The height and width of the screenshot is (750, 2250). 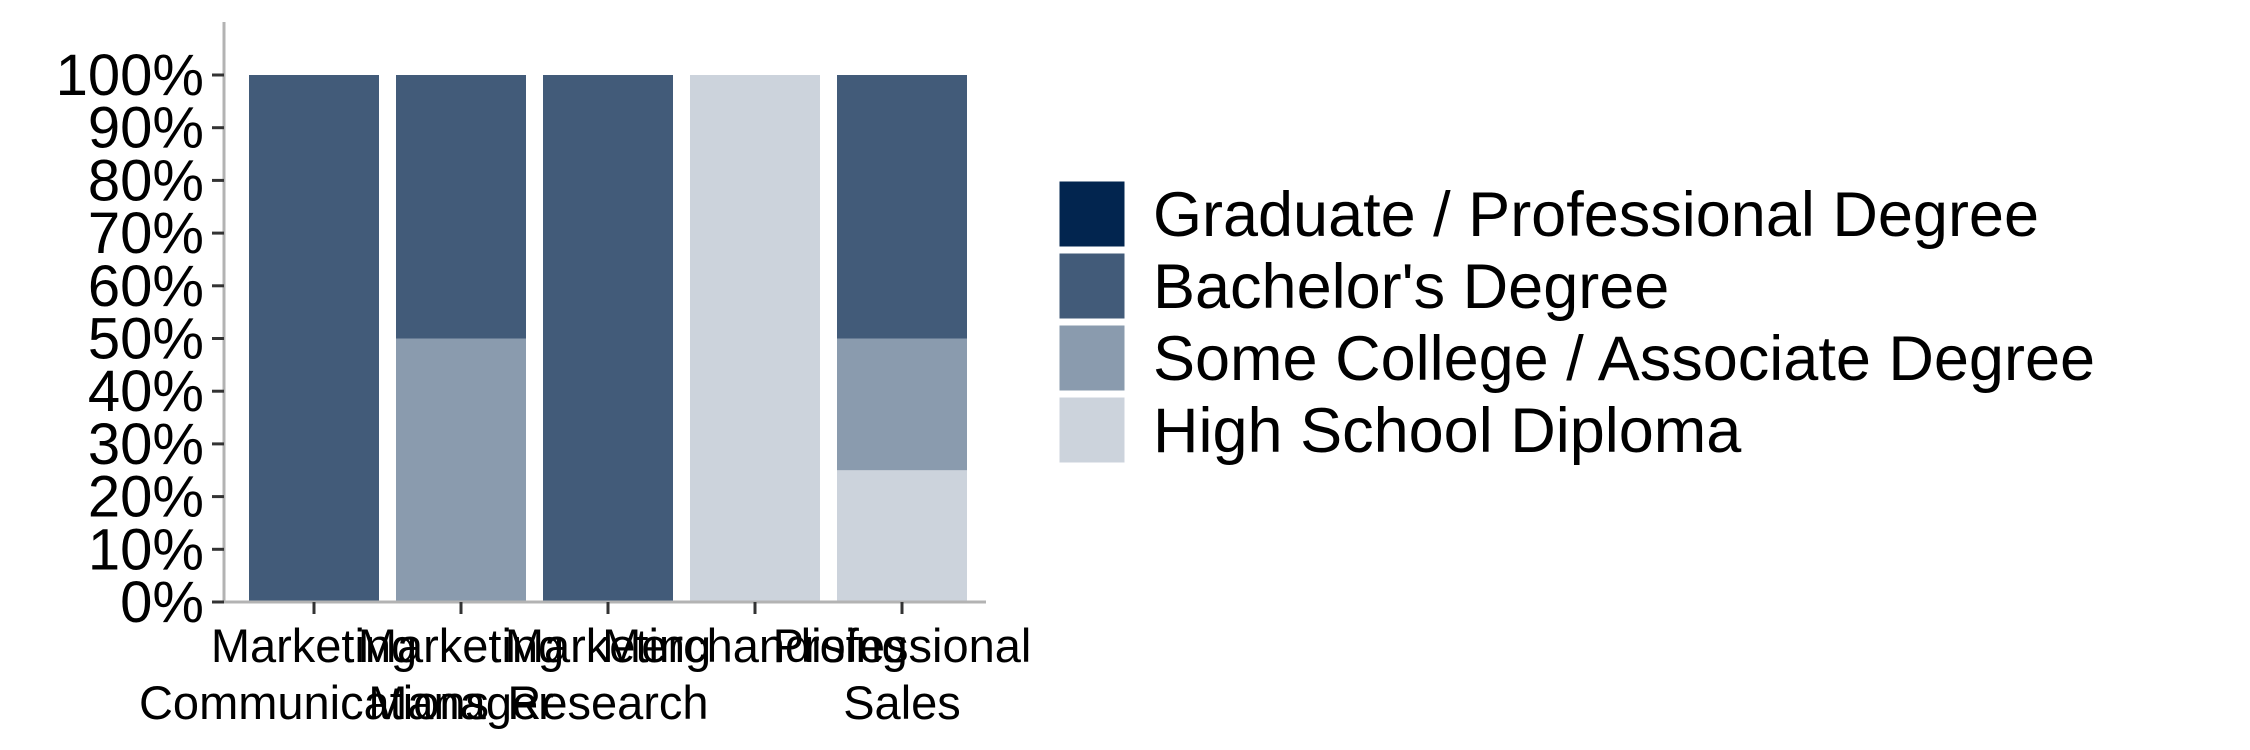 What do you see at coordinates (146, 286) in the screenshot?
I see `y-tick-label: 60%` at bounding box center [146, 286].